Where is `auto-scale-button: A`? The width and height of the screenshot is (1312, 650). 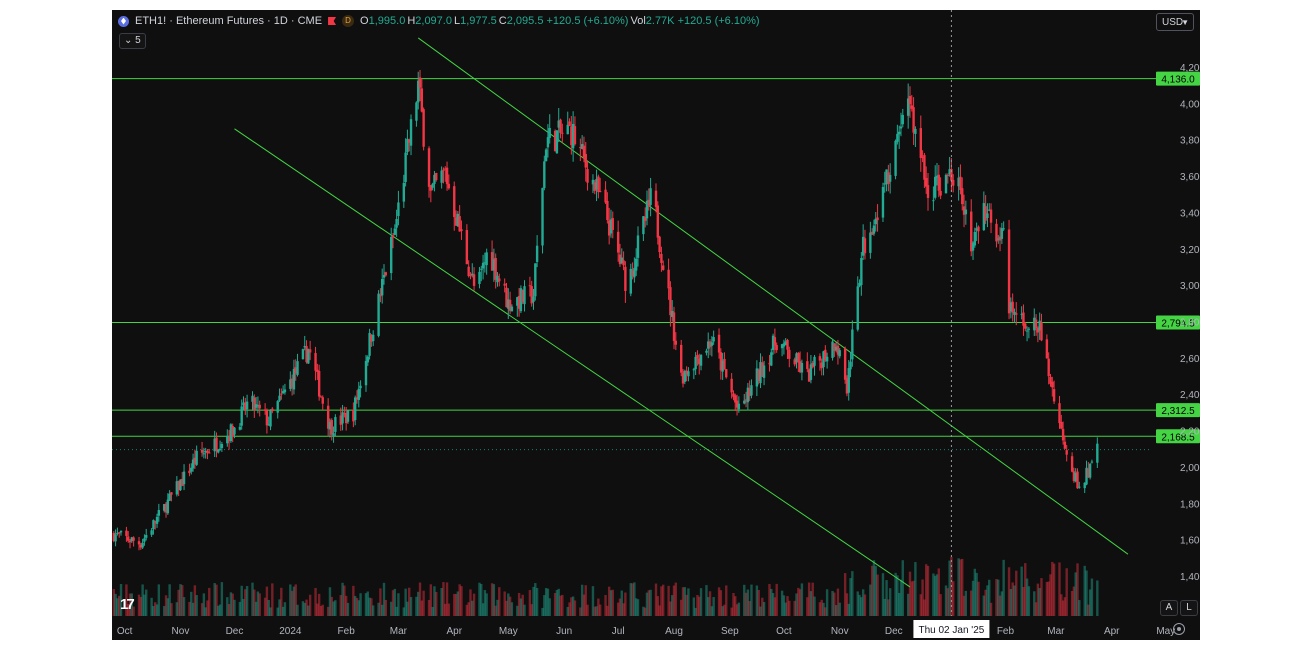 auto-scale-button: A is located at coordinates (1169, 608).